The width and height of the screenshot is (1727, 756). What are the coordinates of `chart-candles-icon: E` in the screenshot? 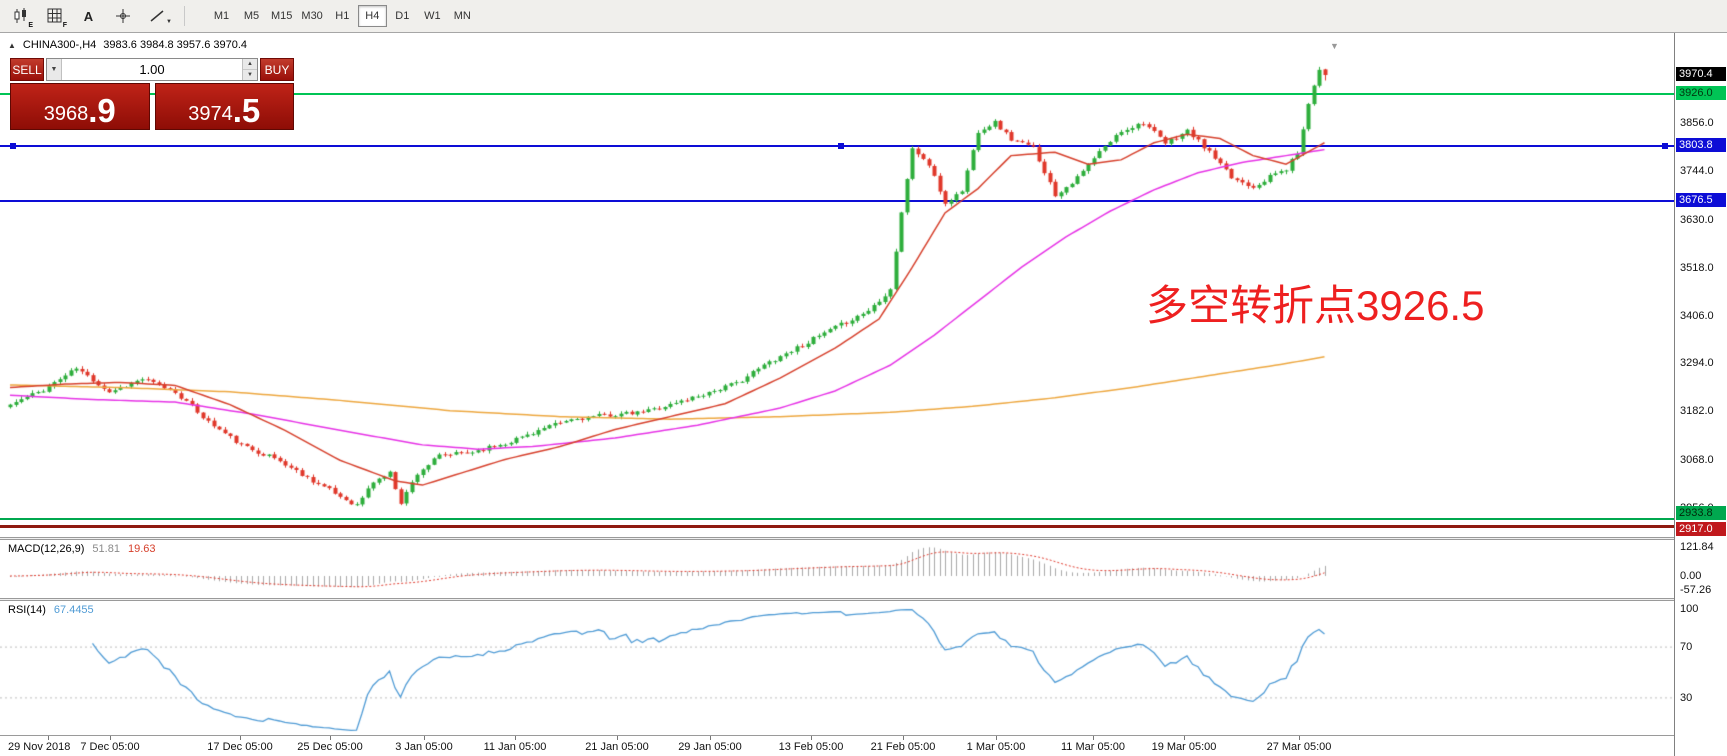 It's located at (20, 16).